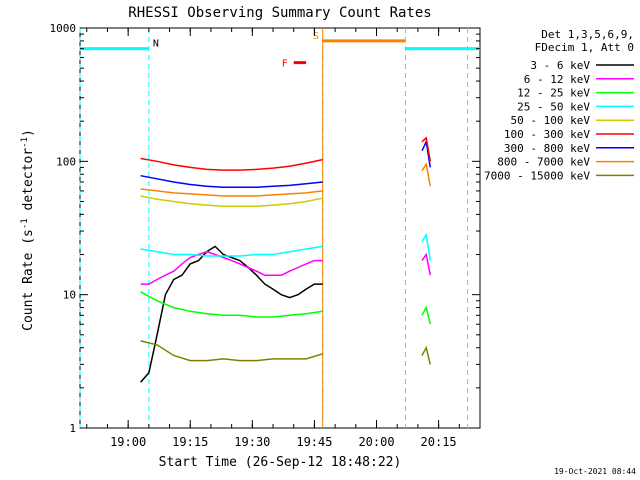  I want to click on legend-label-8: 7000 - 15000 keV, so click(537, 175).